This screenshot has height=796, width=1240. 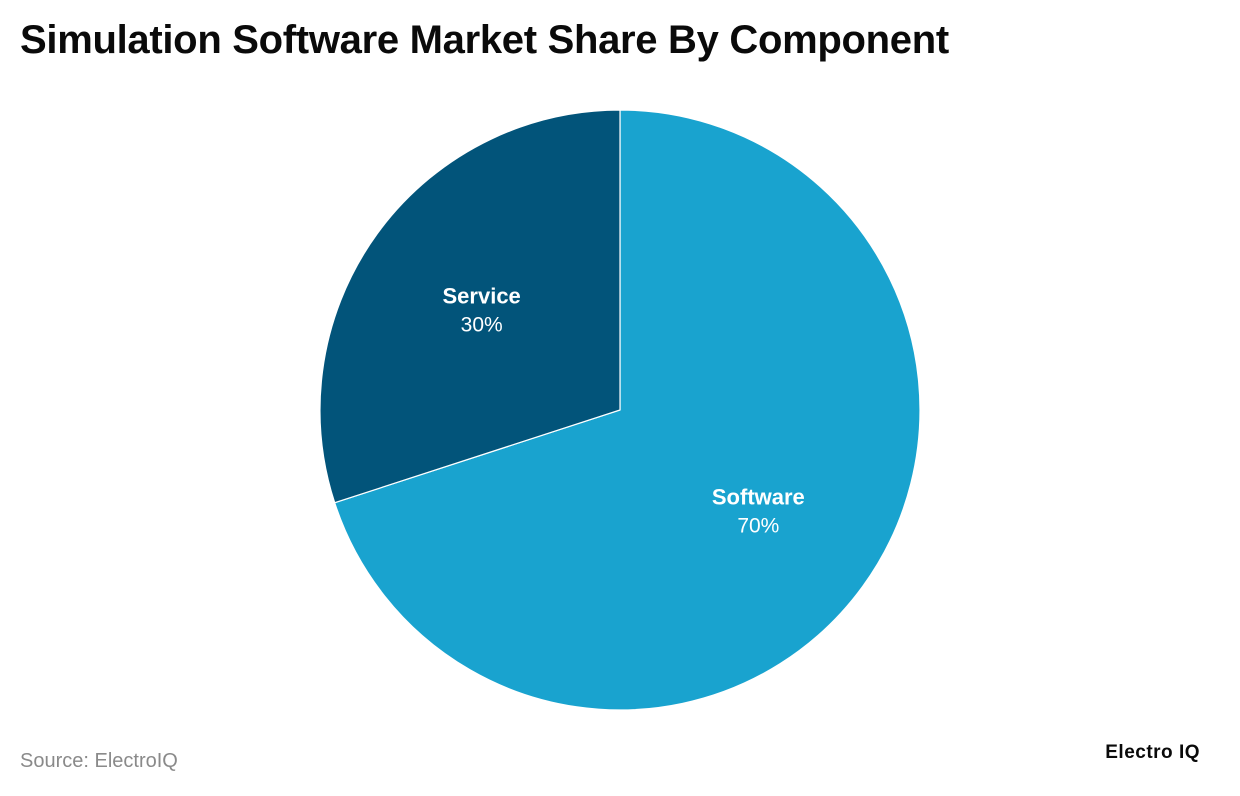 I want to click on slice-value-service: 30%, so click(x=482, y=324).